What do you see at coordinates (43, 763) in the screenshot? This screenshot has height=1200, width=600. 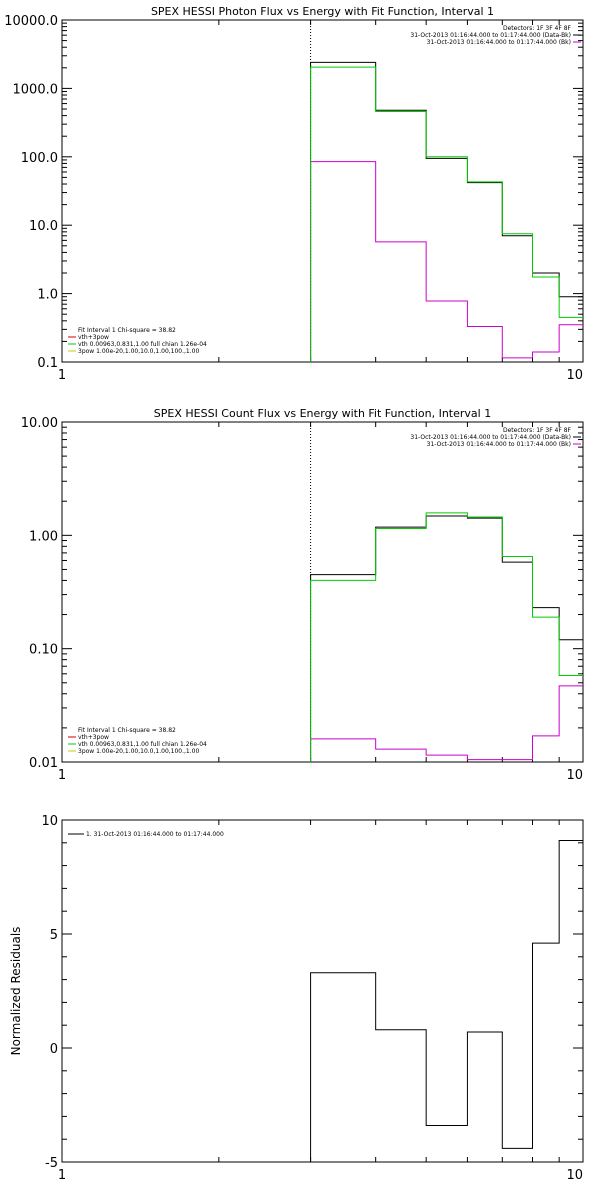 I see `y-tick-label: 0.01` at bounding box center [43, 763].